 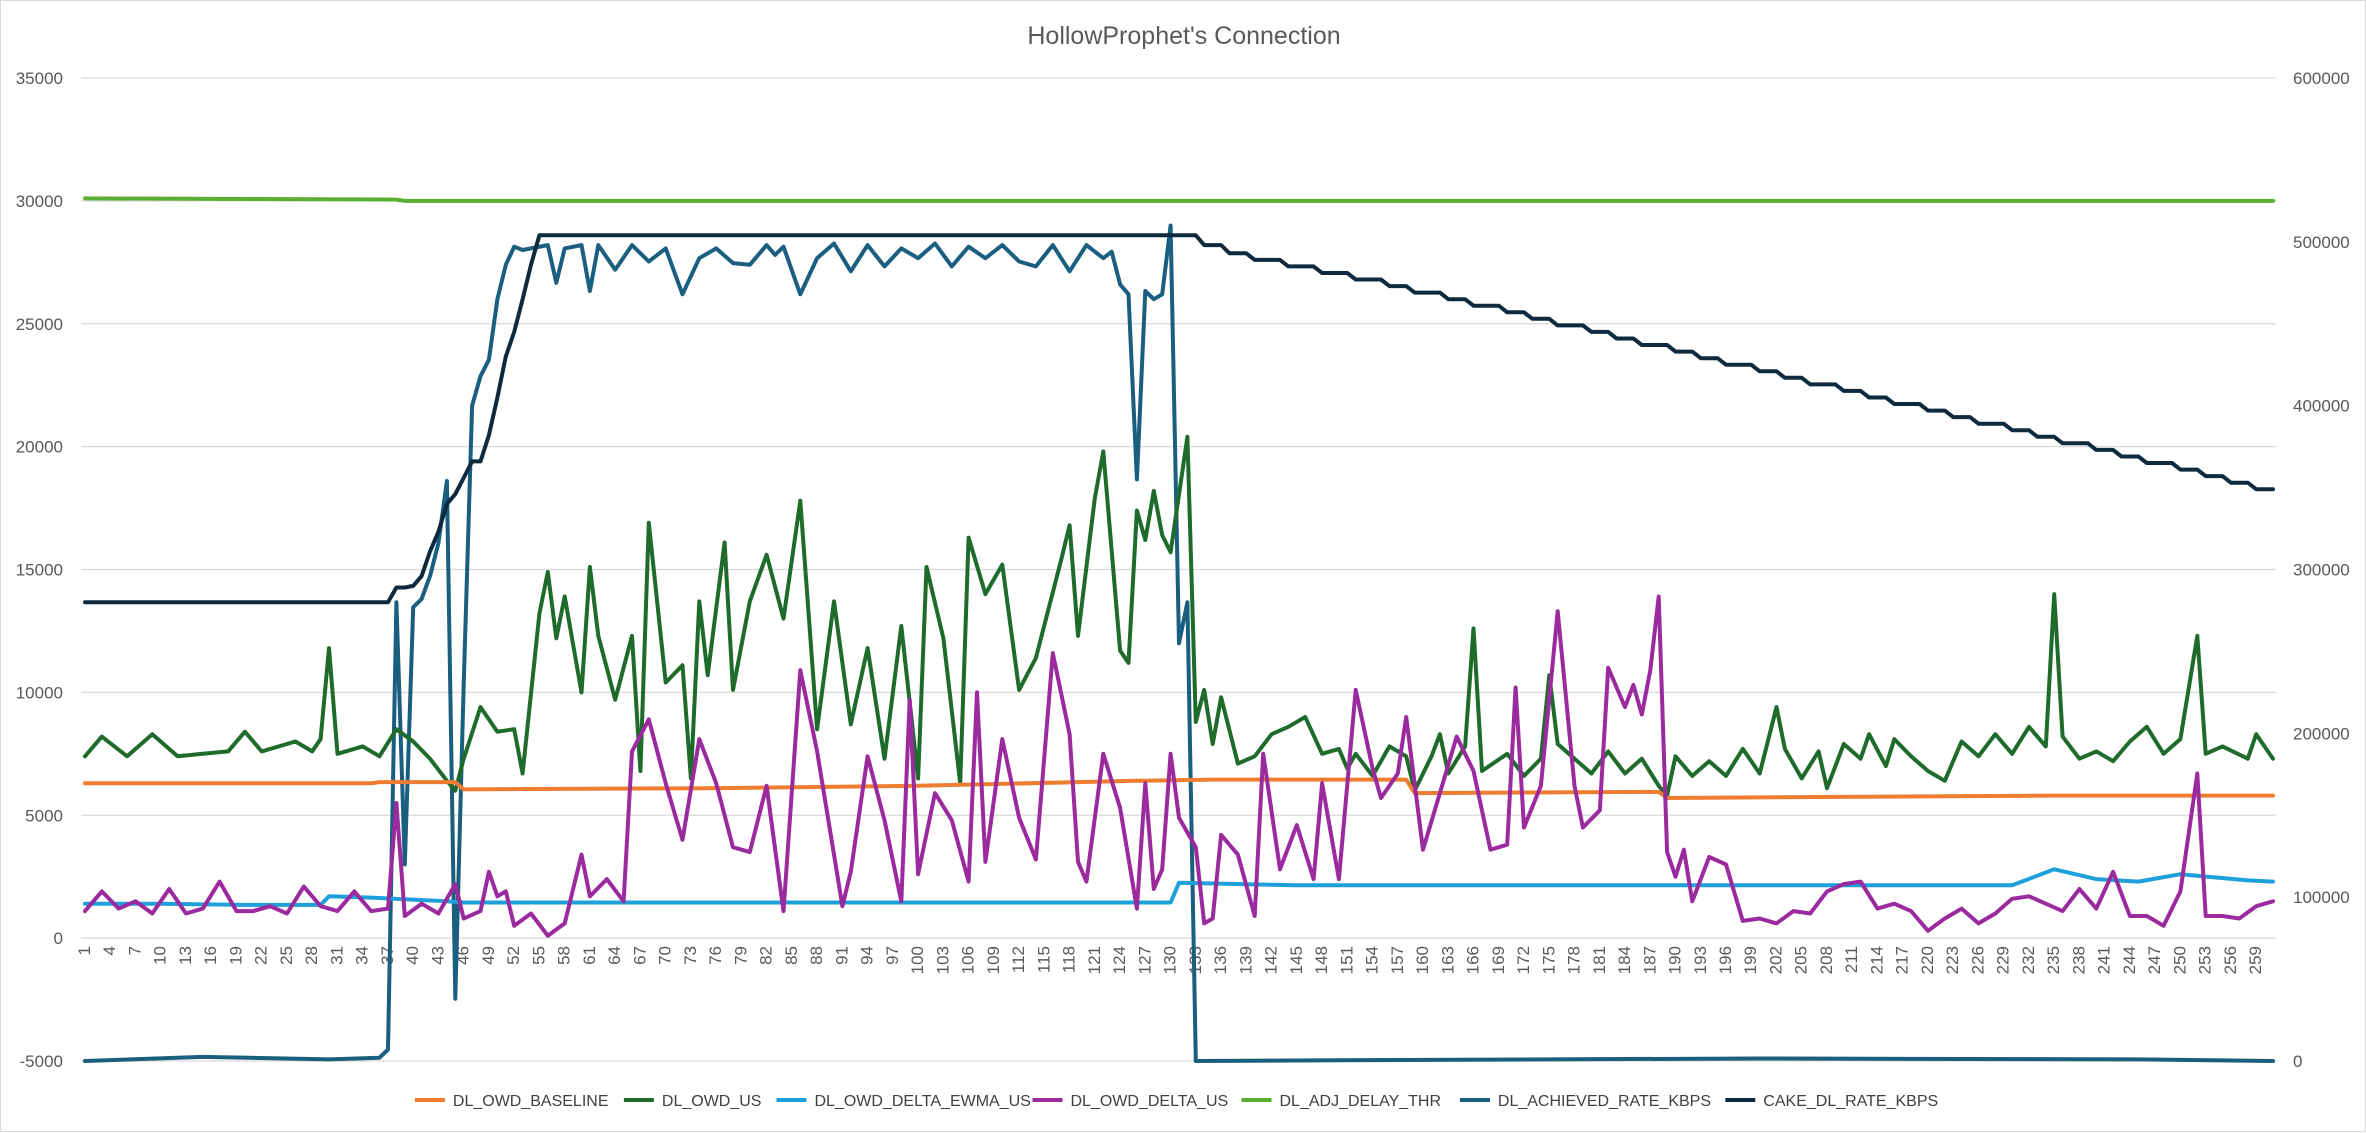 What do you see at coordinates (1069, 959) in the screenshot?
I see `x-tick-label: 118` at bounding box center [1069, 959].